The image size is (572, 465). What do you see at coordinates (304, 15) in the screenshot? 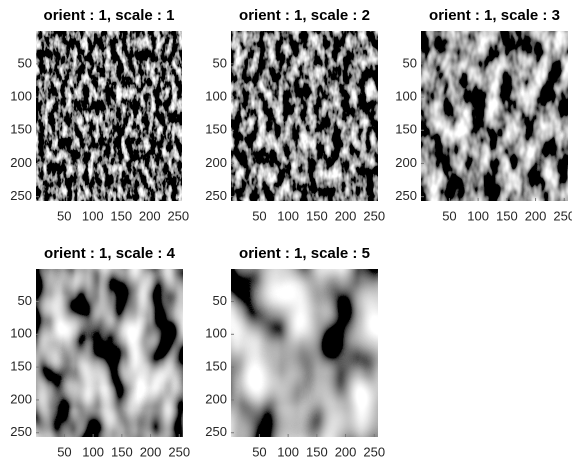
I see `subplot-title: orient : 1, scale : 2` at bounding box center [304, 15].